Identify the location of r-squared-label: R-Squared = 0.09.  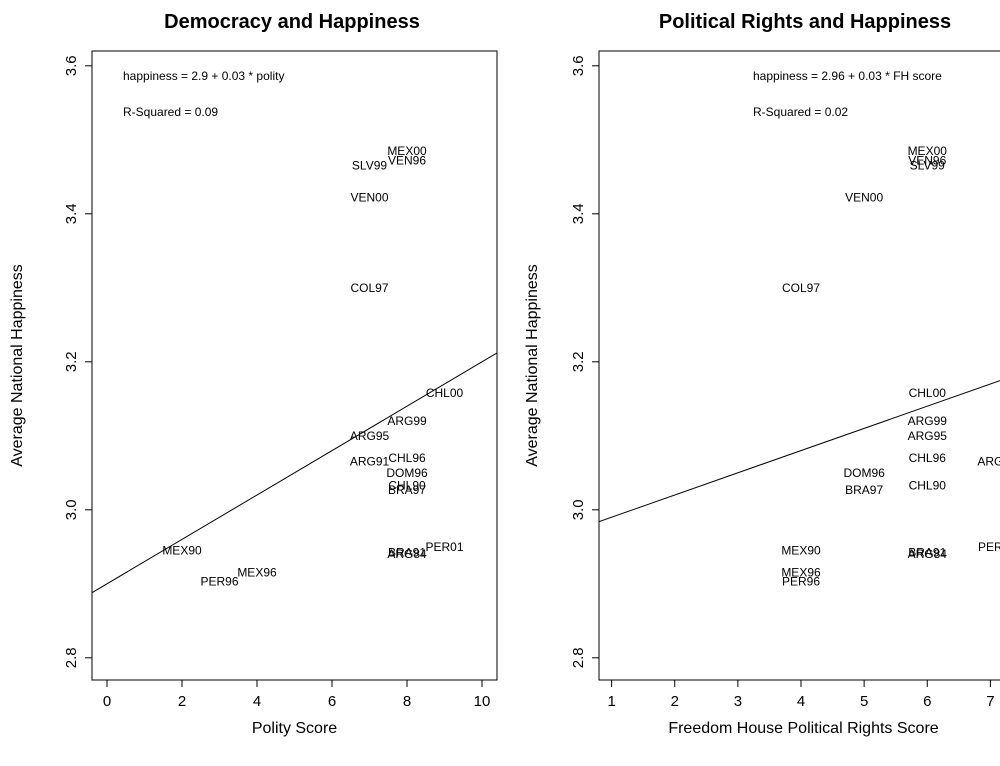
(170, 112).